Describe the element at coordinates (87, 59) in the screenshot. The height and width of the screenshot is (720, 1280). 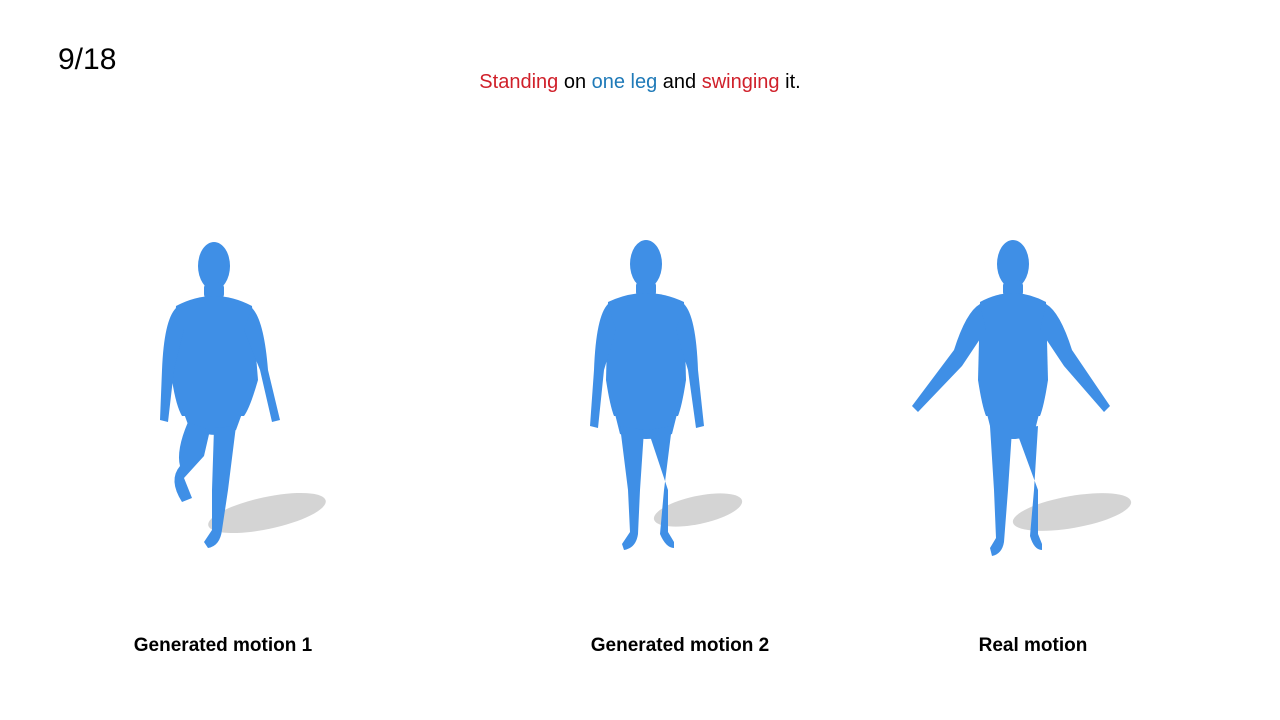
I see `slide-counter: 9/18` at that location.